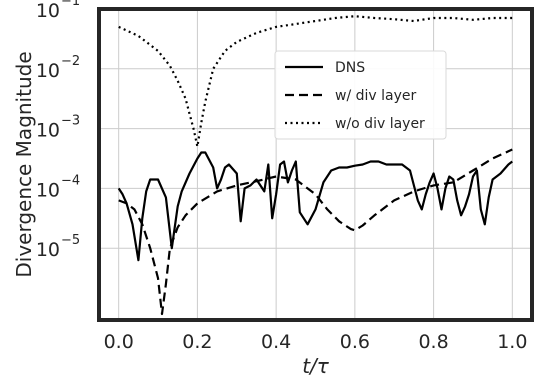  What do you see at coordinates (350, 68) in the screenshot?
I see `legend-entry-label: DNS` at bounding box center [350, 68].